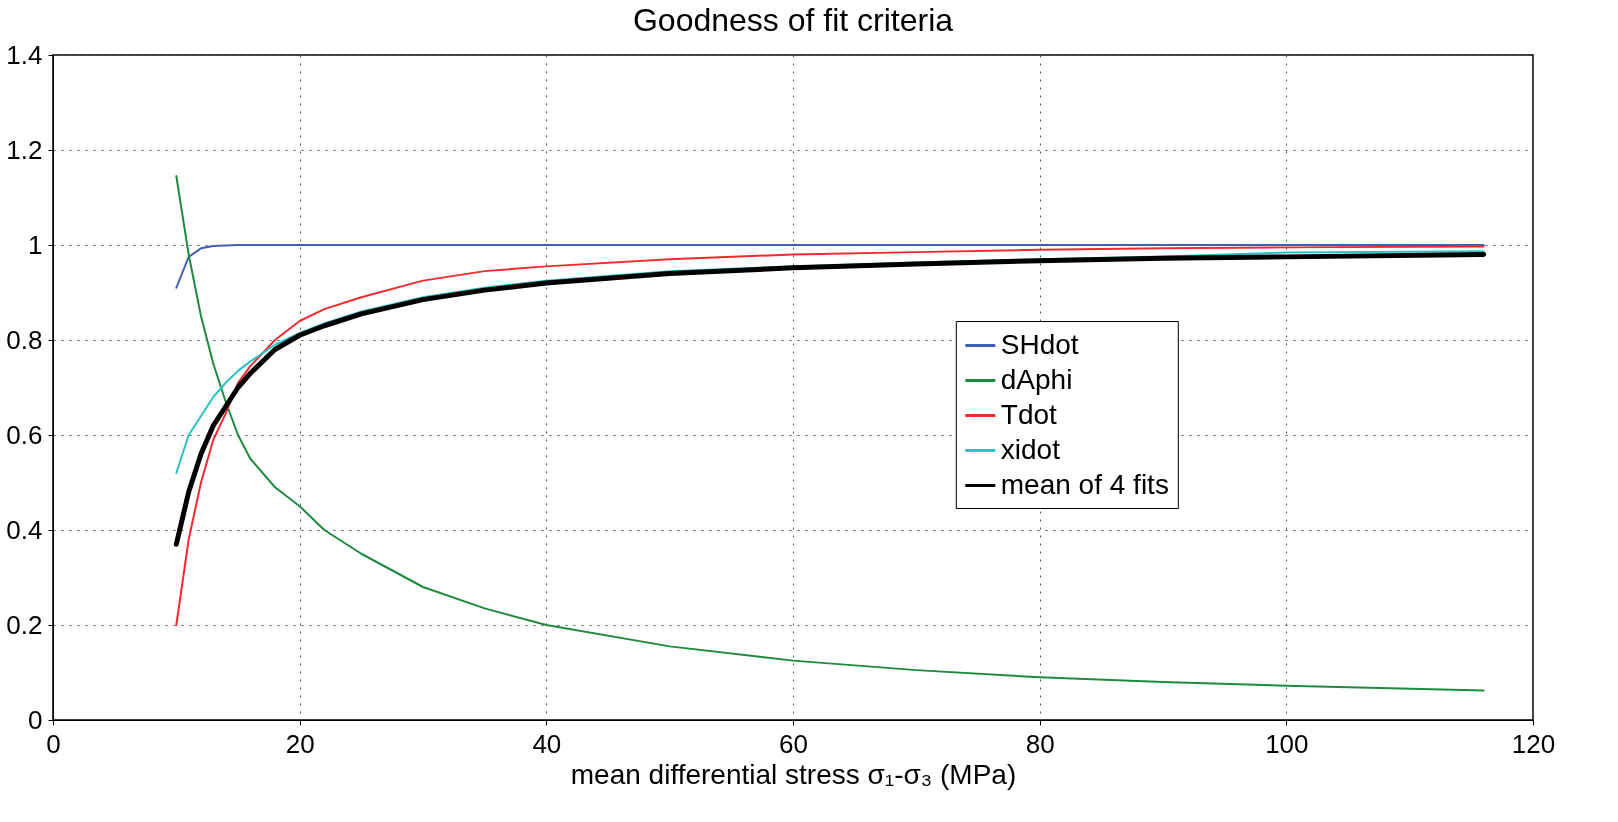 The height and width of the screenshot is (822, 1618). I want to click on x-axis-title: mean differential stress σ₁-σ₃ (MPa), so click(793, 774).